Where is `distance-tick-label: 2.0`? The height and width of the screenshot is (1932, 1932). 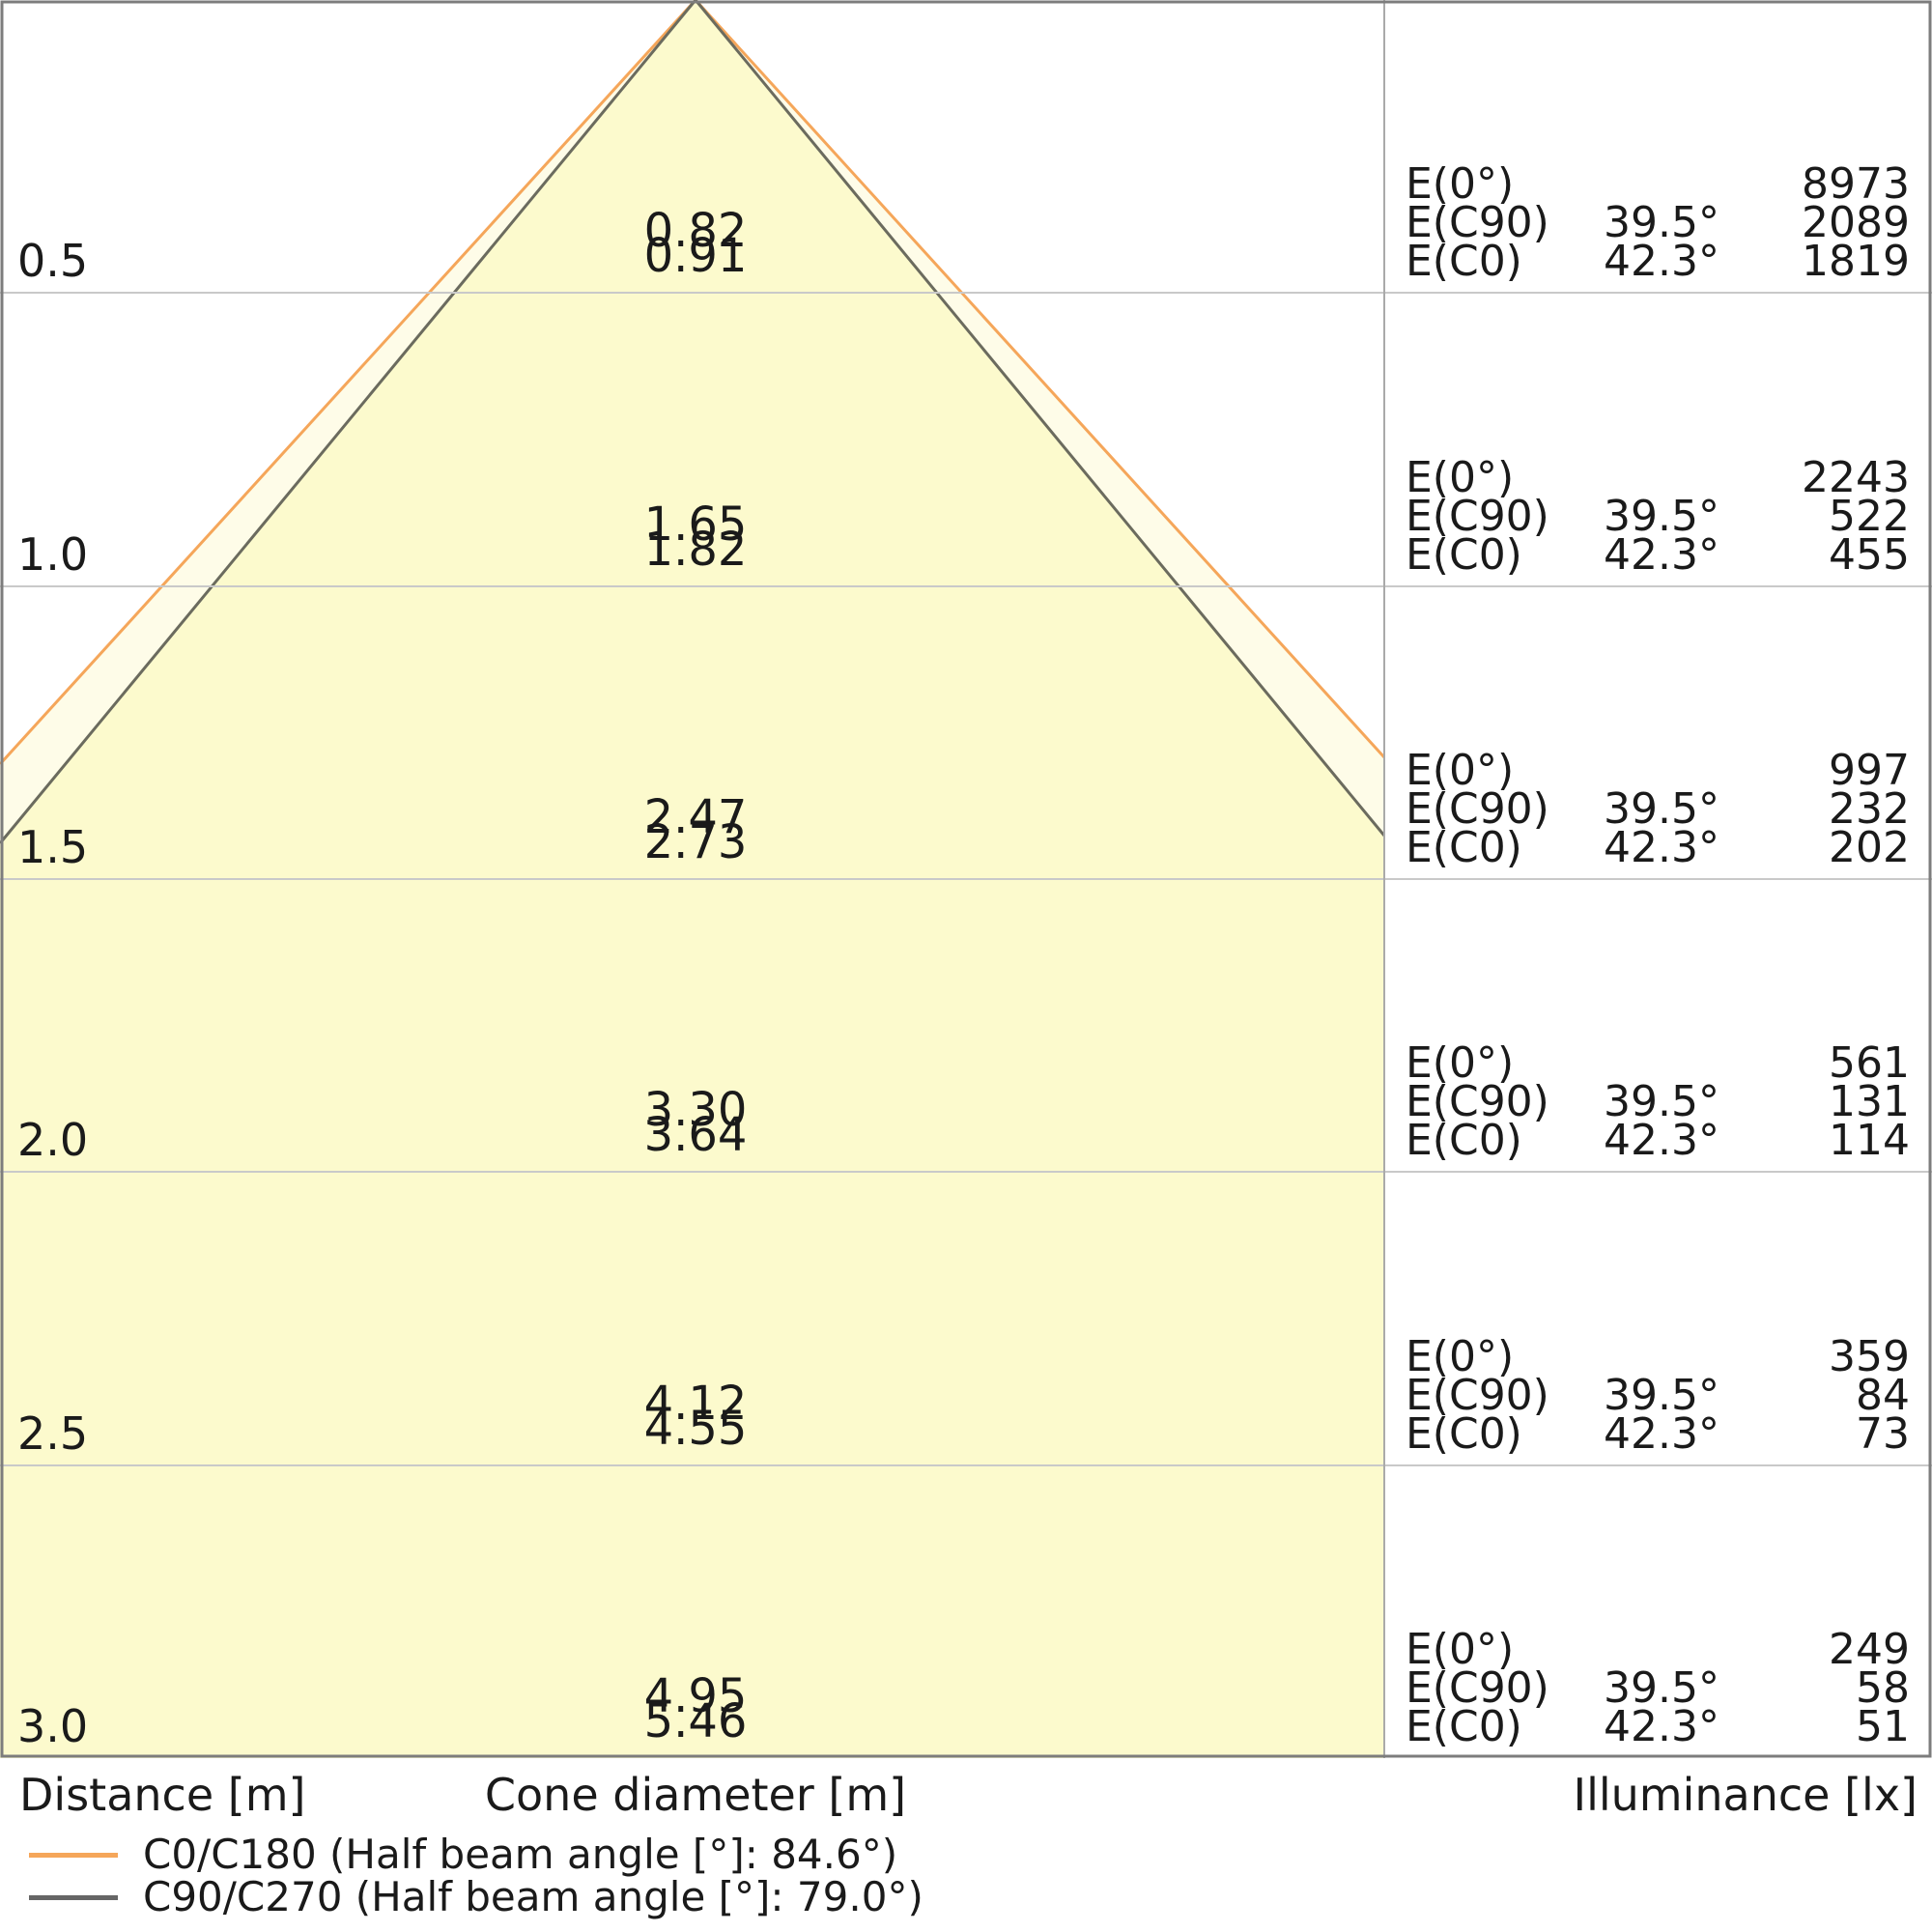 distance-tick-label: 2.0 is located at coordinates (53, 1140).